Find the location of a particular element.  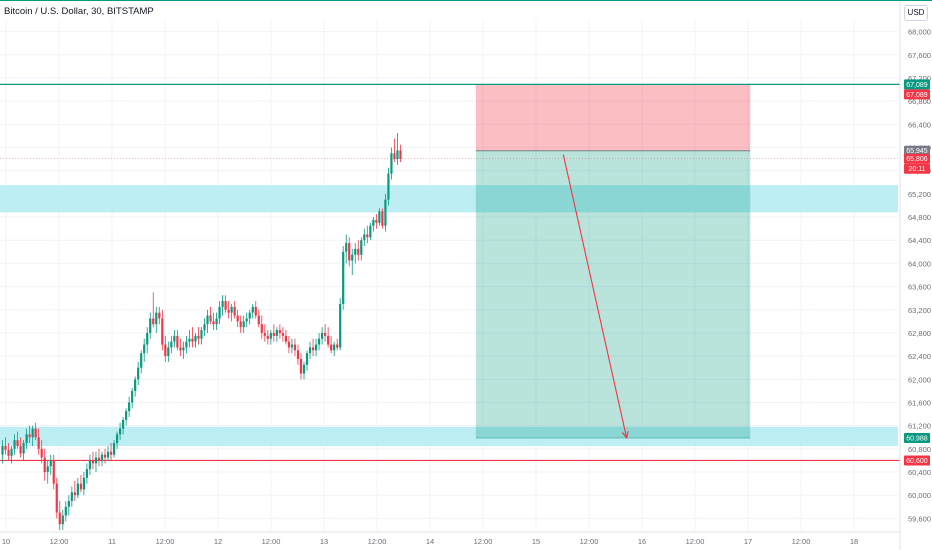

stop-loss-area is located at coordinates (613, 117).